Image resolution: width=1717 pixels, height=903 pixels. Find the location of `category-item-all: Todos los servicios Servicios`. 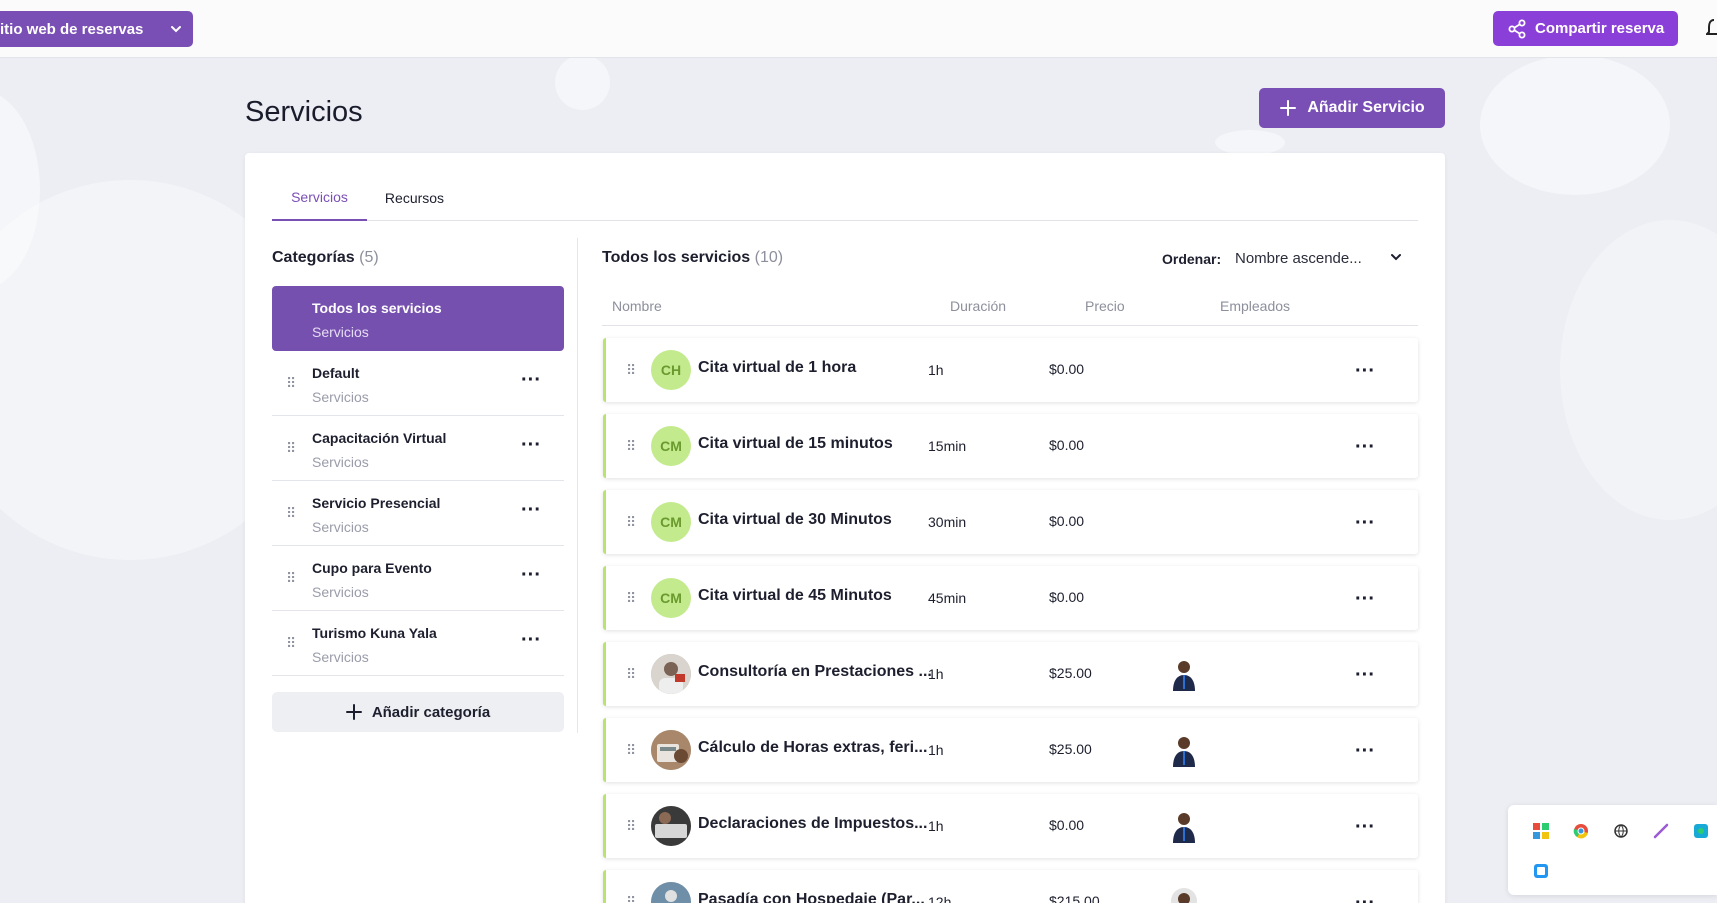

category-item-all: Todos los servicios Servicios is located at coordinates (418, 318).